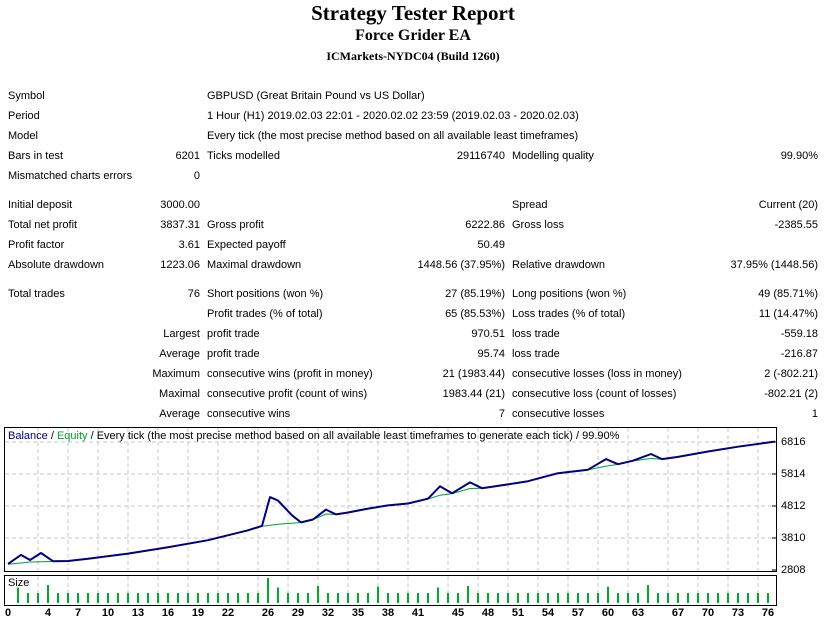 This screenshot has width=826, height=625. What do you see at coordinates (179, 354) in the screenshot?
I see `metric-value: Average` at bounding box center [179, 354].